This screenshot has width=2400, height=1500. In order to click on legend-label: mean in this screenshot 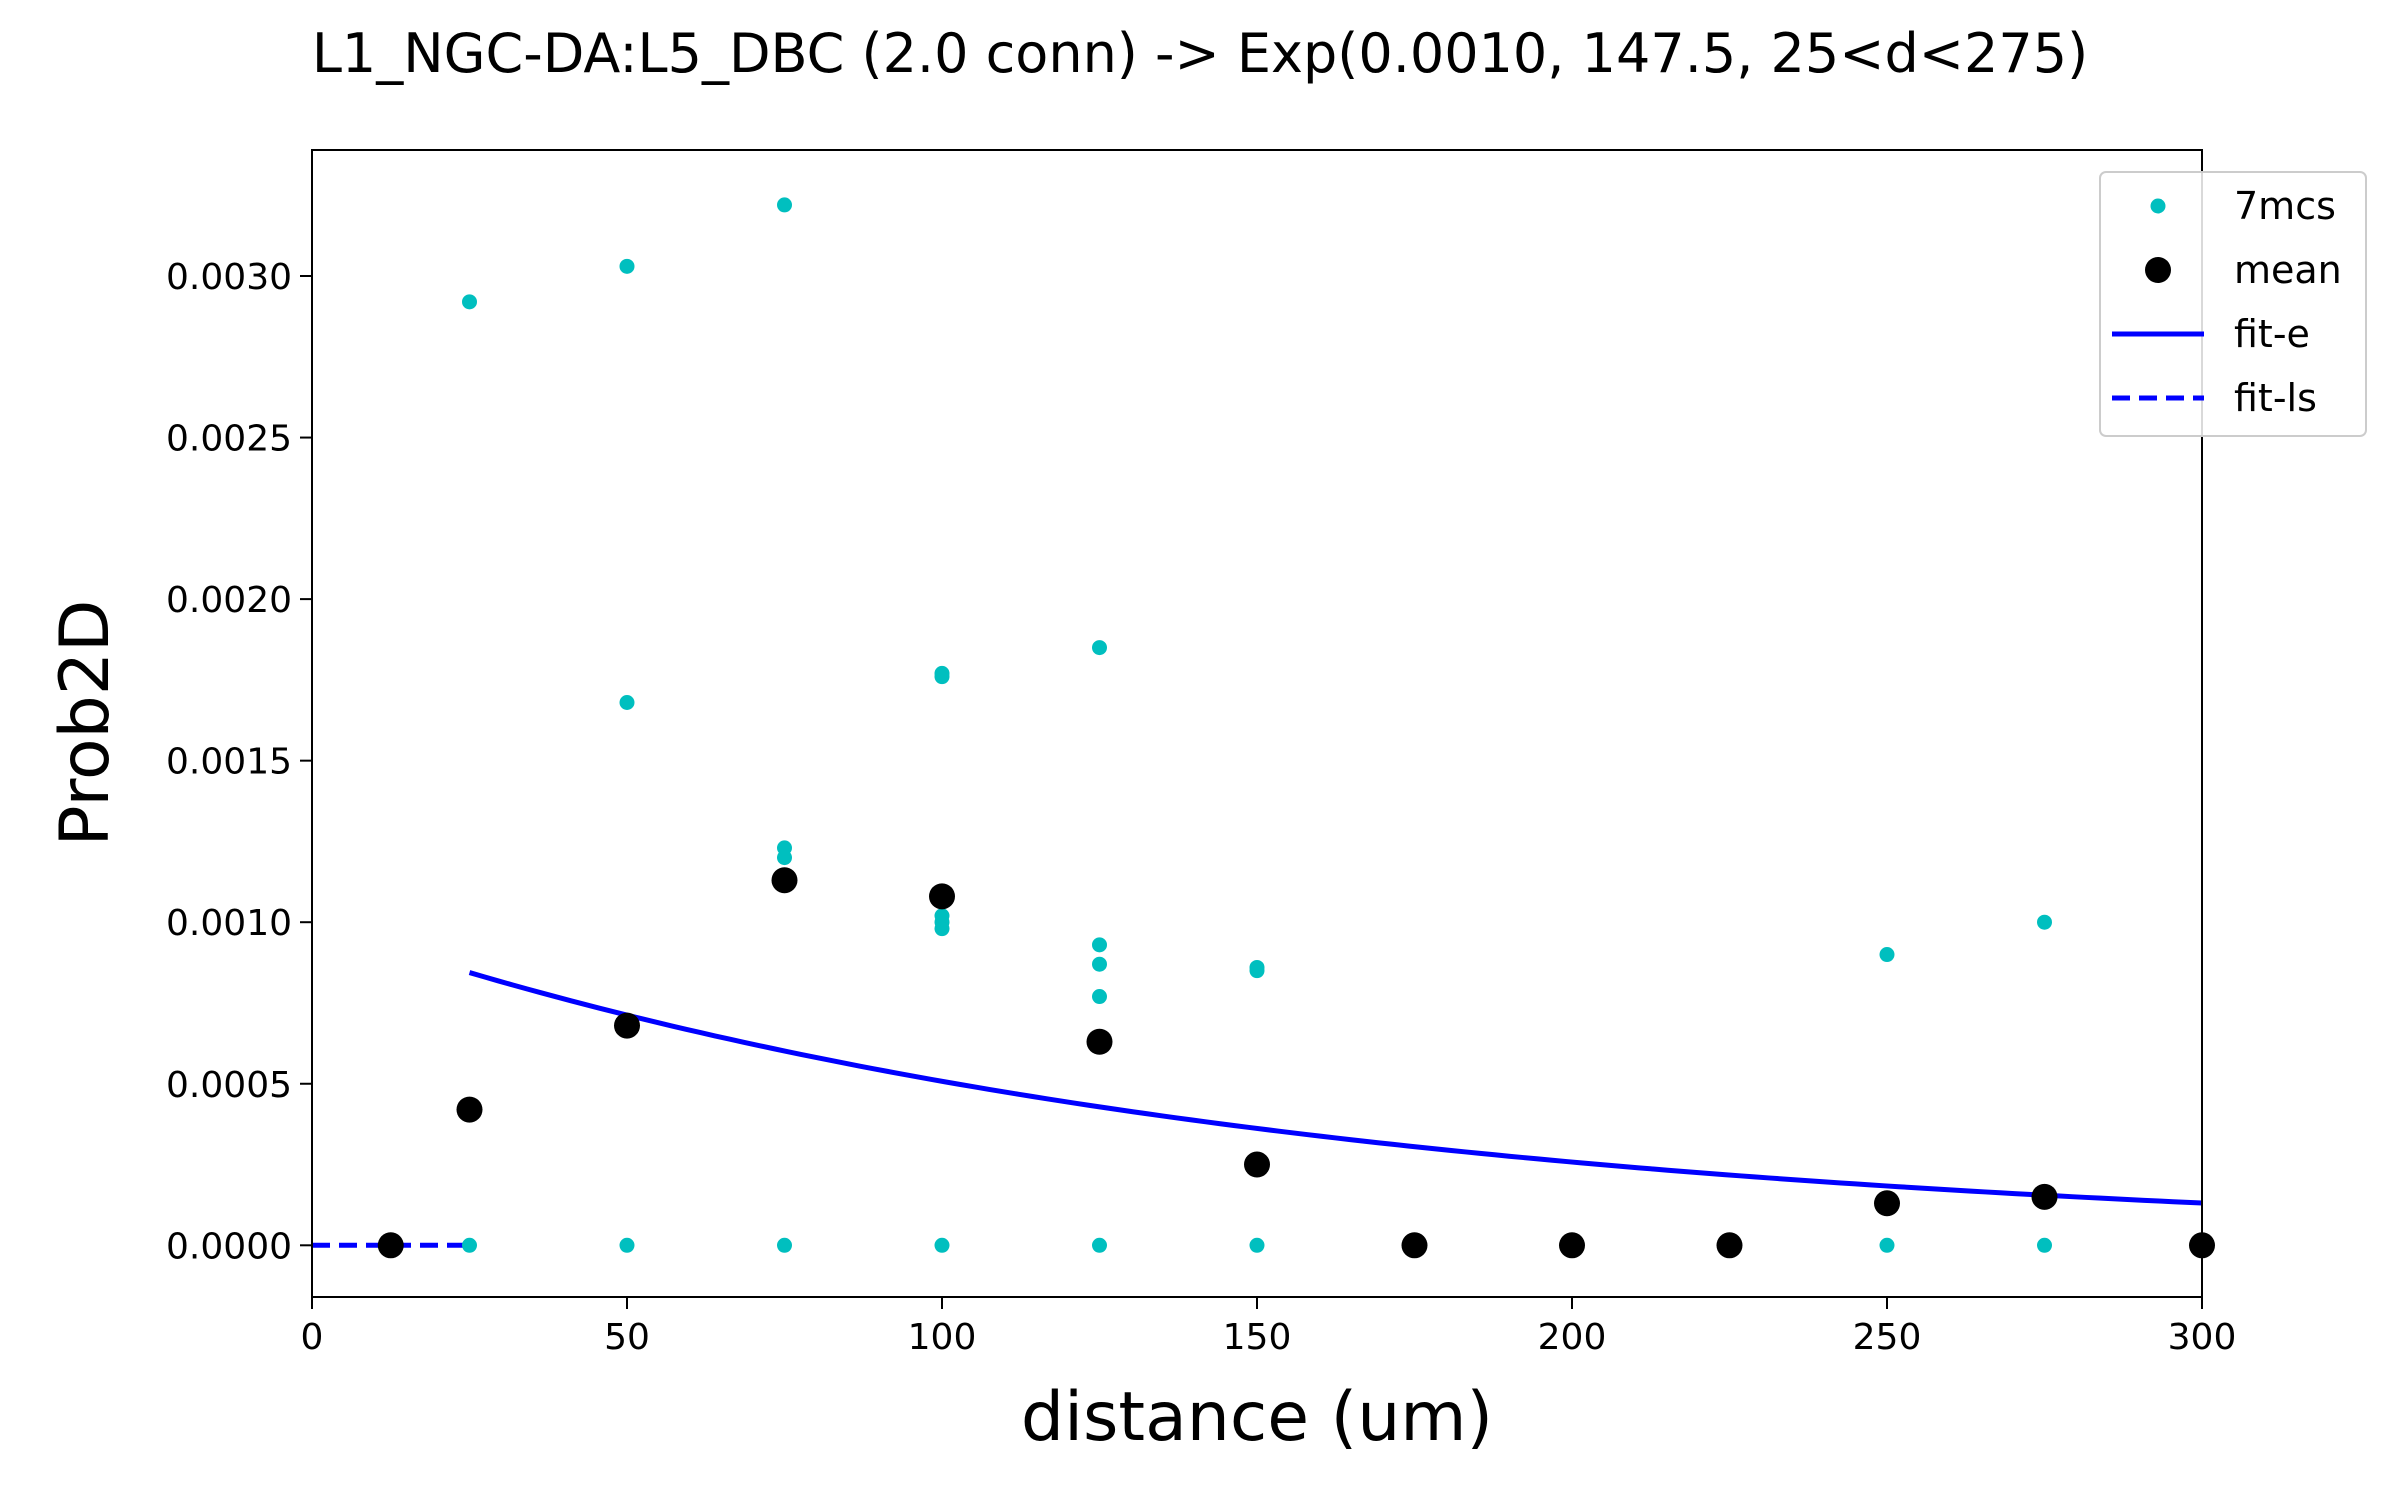, I will do `click(2288, 270)`.